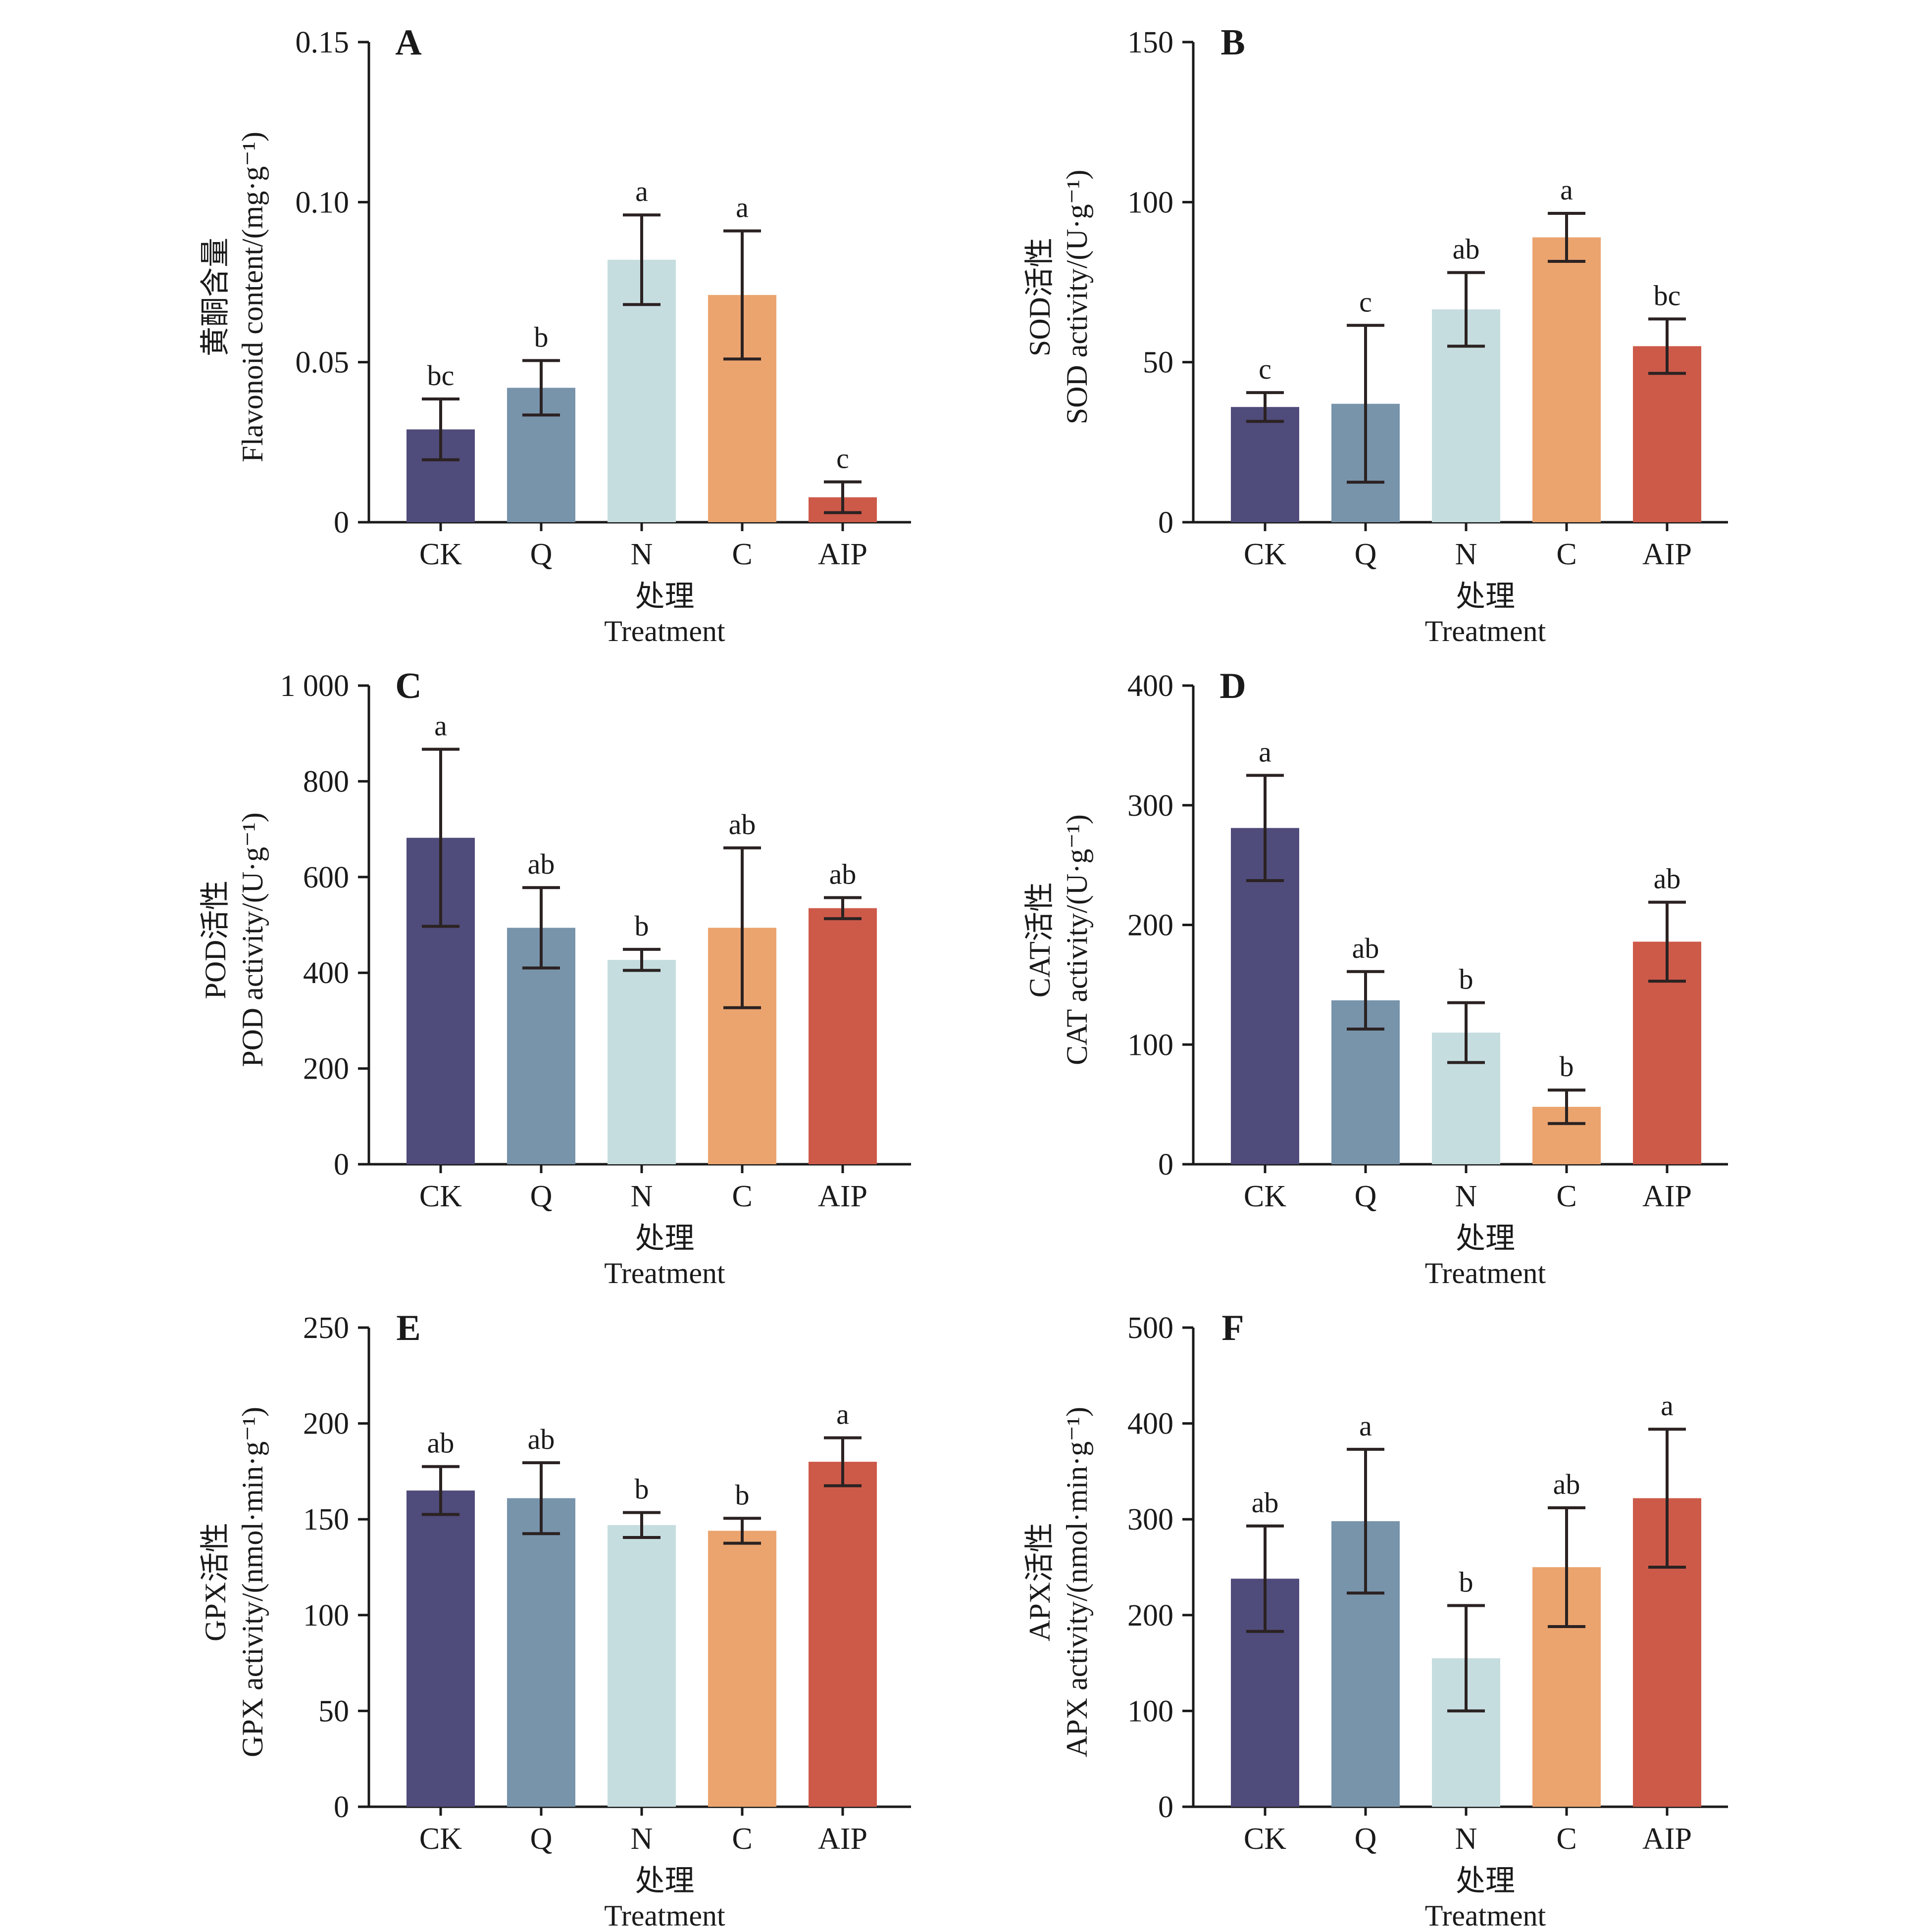 The image size is (1930, 1932). Describe the element at coordinates (408, 42) in the screenshot. I see `panel-letter: A` at that location.